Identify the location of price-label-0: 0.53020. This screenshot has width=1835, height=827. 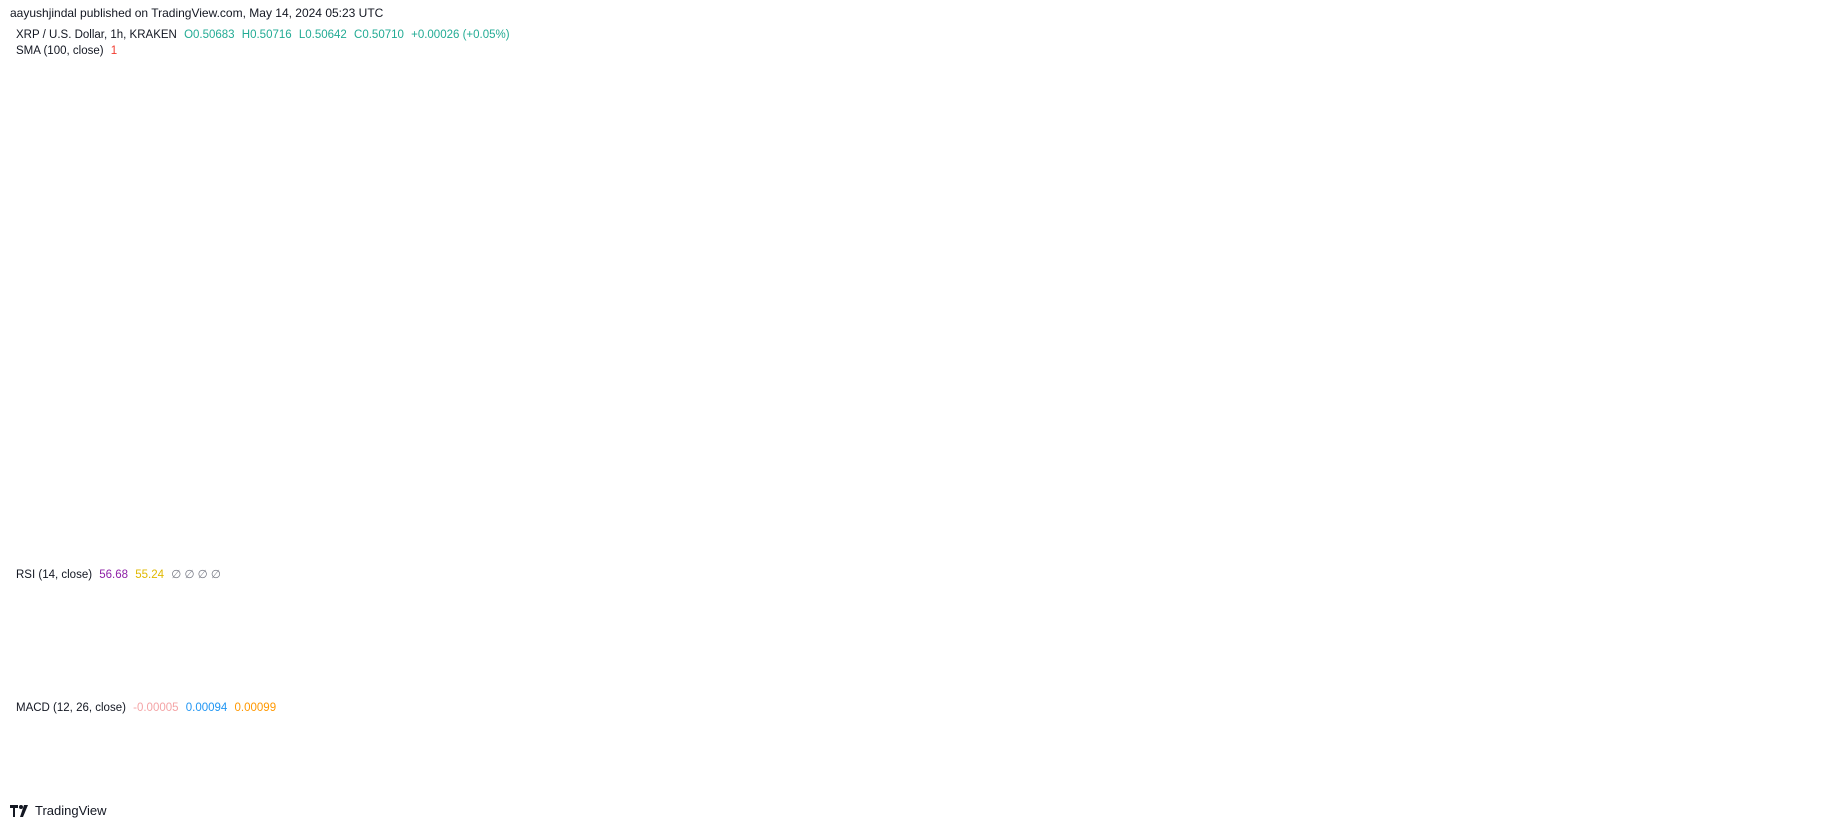
(1798, 61).